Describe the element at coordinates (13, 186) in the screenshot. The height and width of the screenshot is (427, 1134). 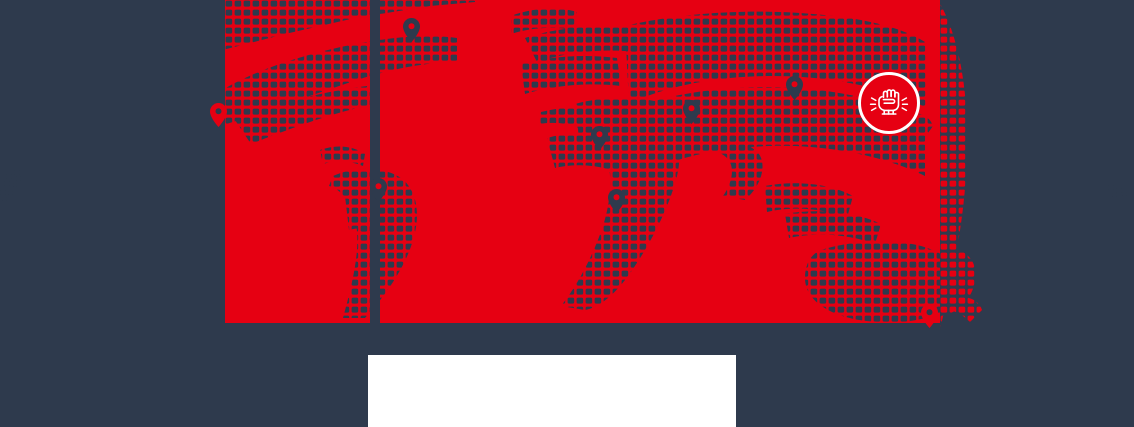
I see `map-fragment-left` at that location.